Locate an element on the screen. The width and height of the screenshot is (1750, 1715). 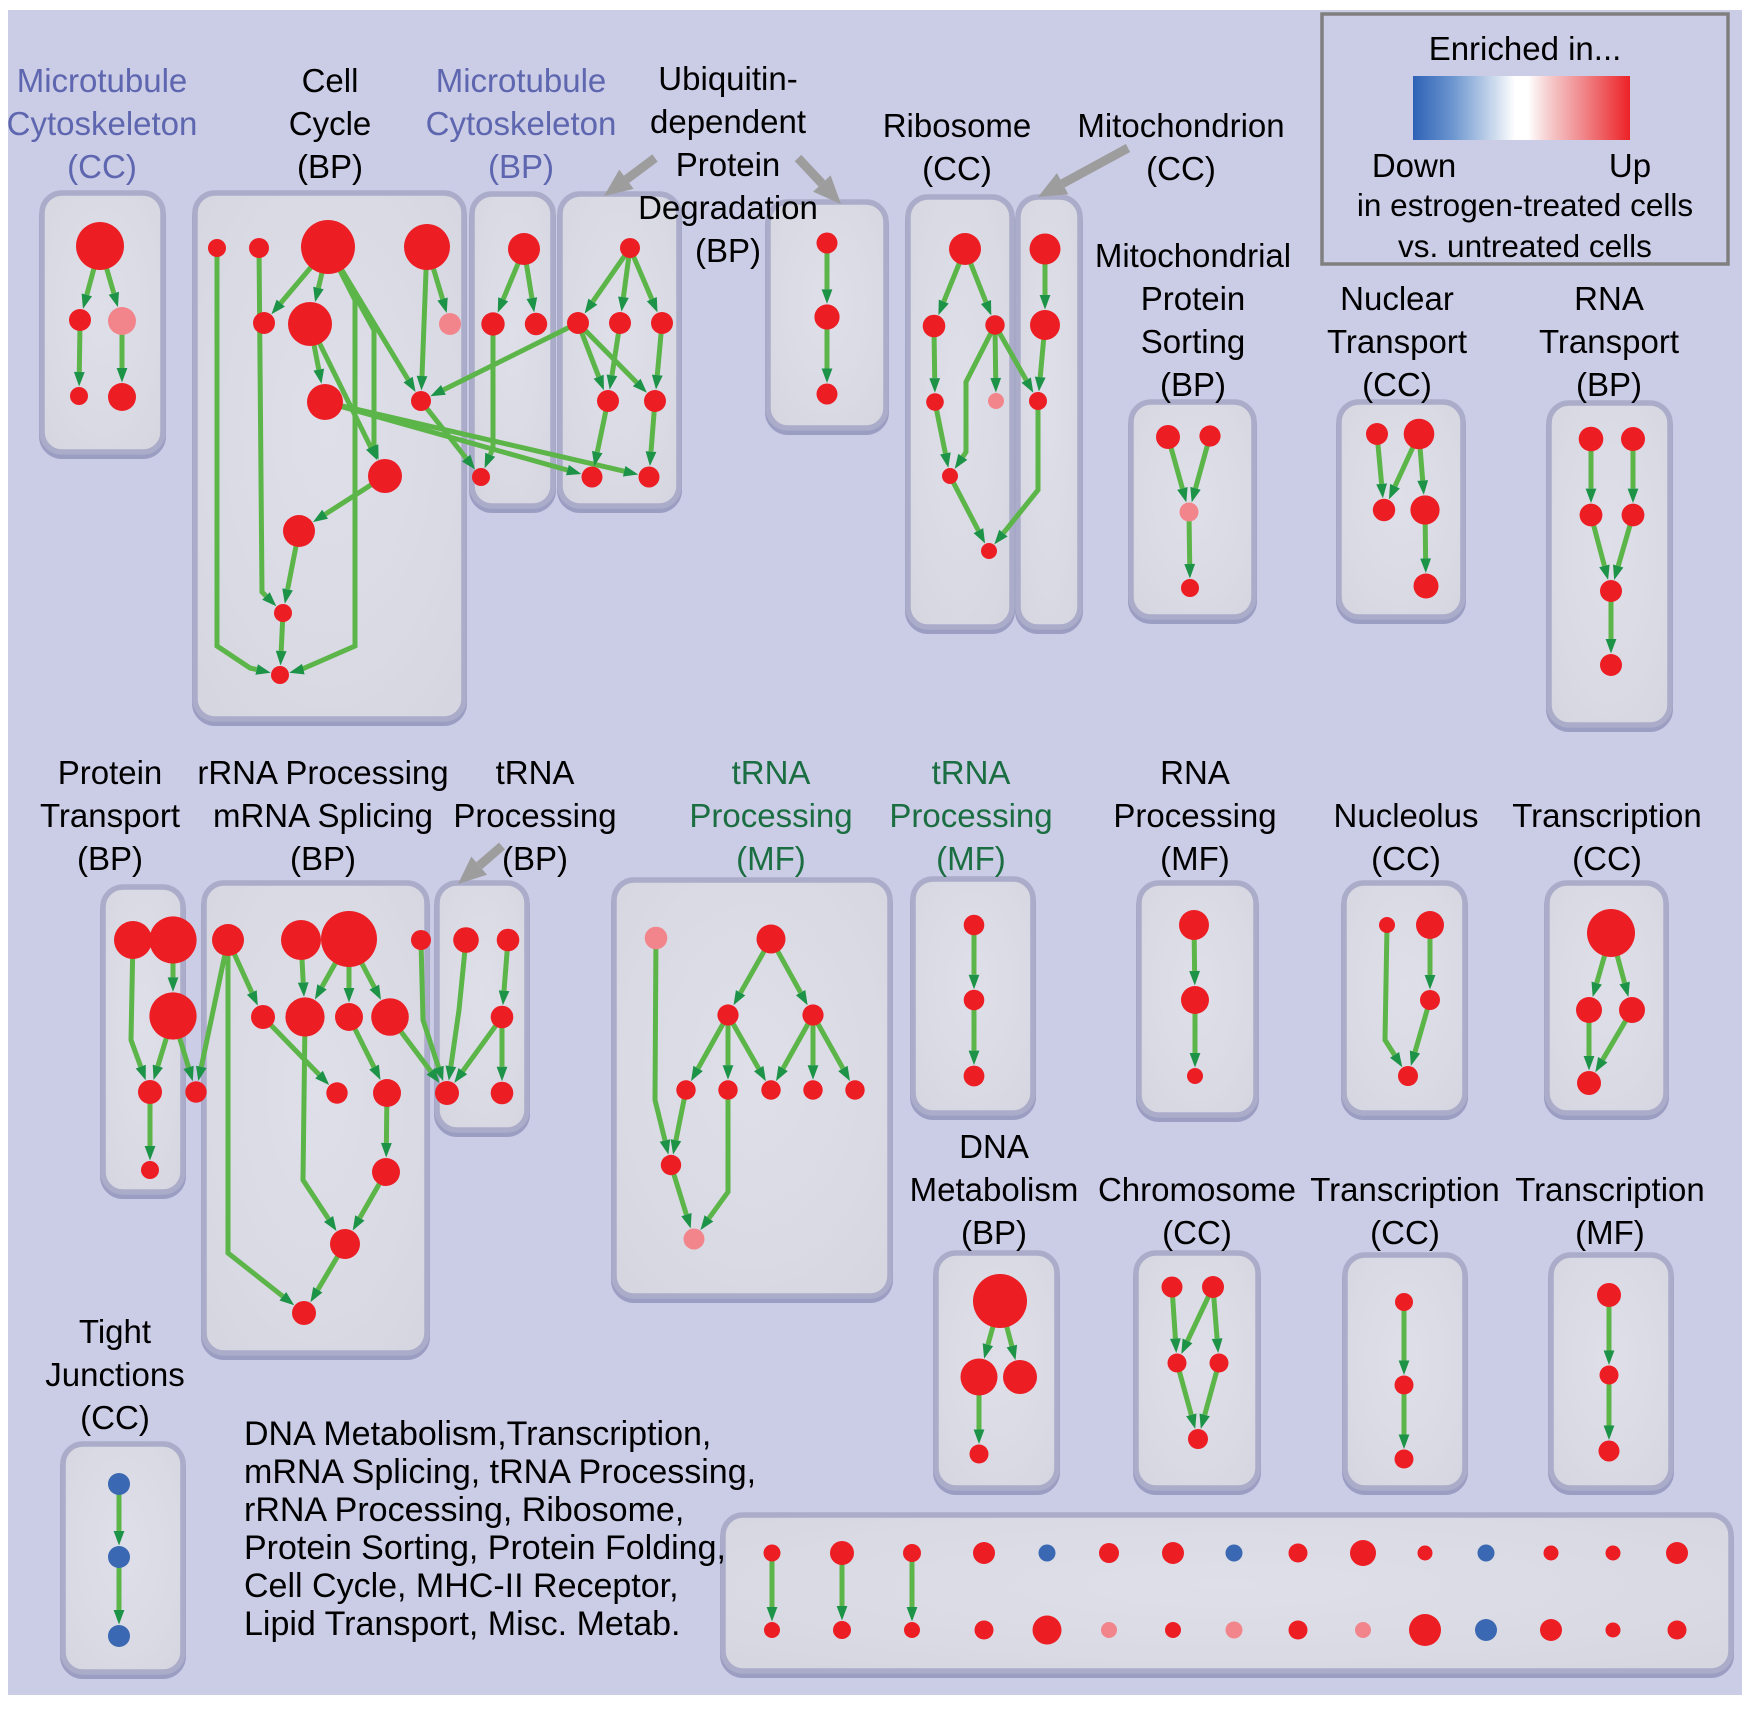
svg-text: Down is located at coordinates (1414, 165).